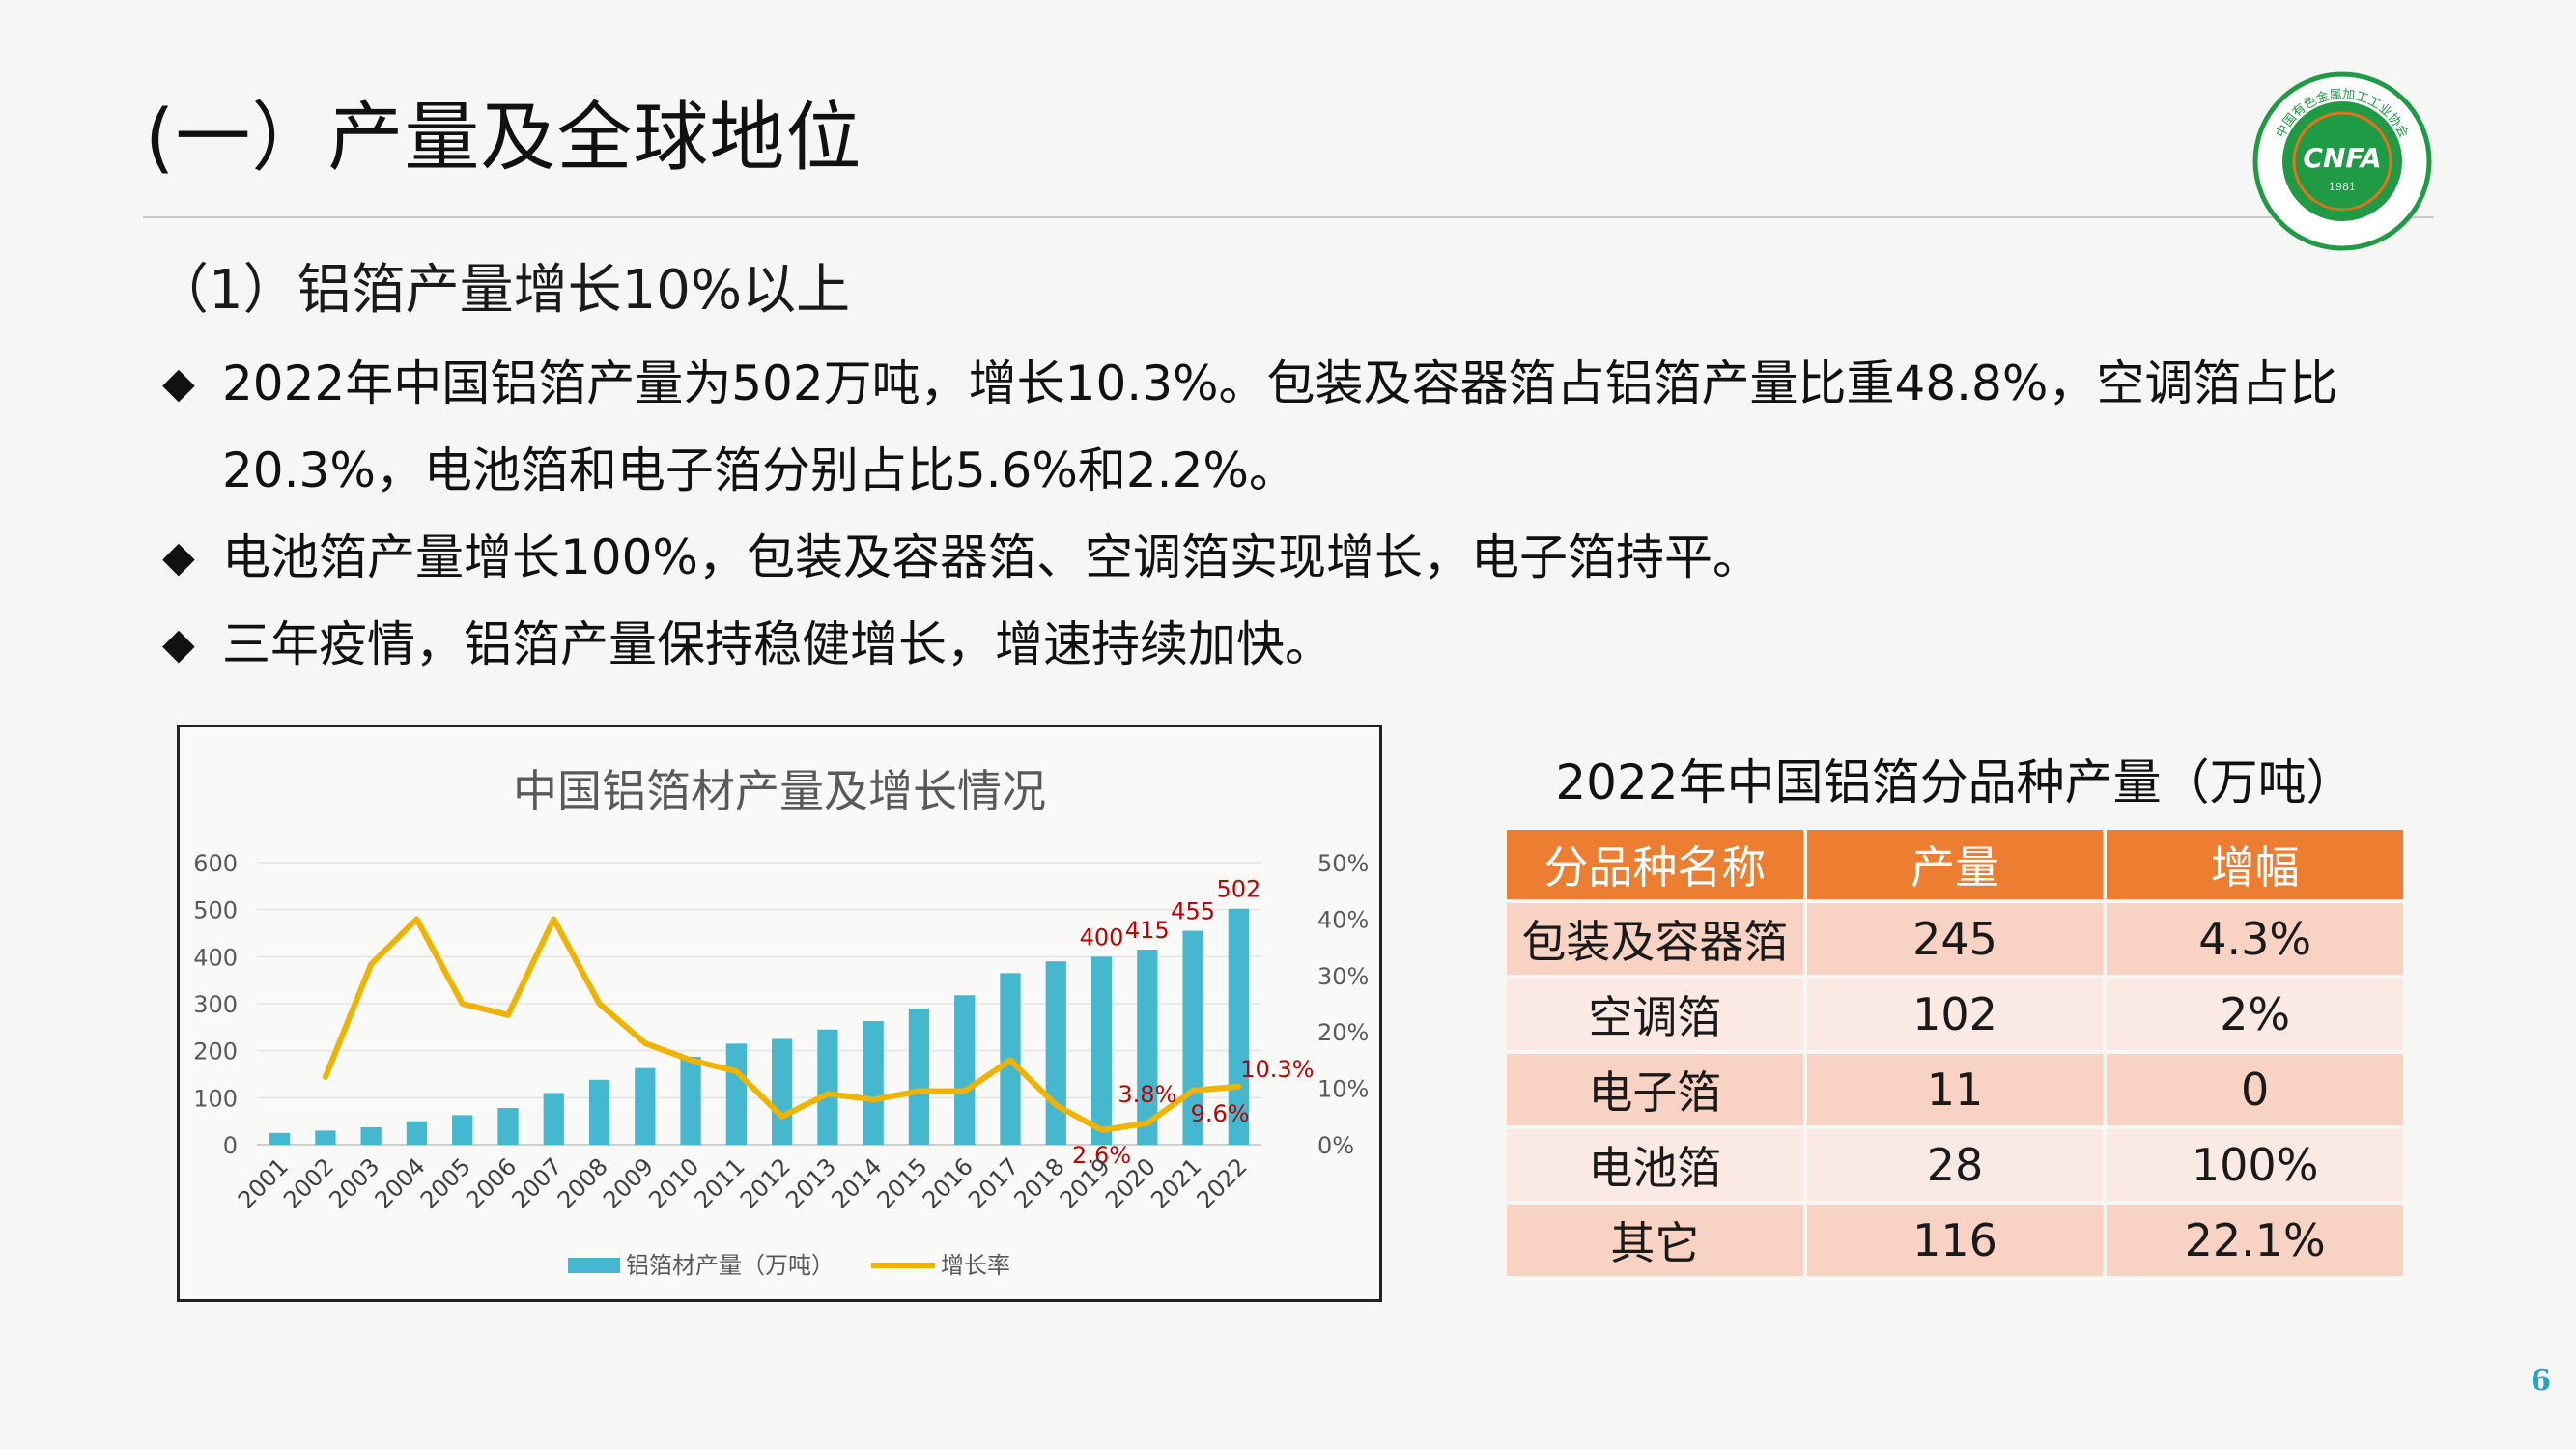 This screenshot has width=2576, height=1449. What do you see at coordinates (1655, 939) in the screenshot?
I see `cell-variety: 包装及容器箔` at bounding box center [1655, 939].